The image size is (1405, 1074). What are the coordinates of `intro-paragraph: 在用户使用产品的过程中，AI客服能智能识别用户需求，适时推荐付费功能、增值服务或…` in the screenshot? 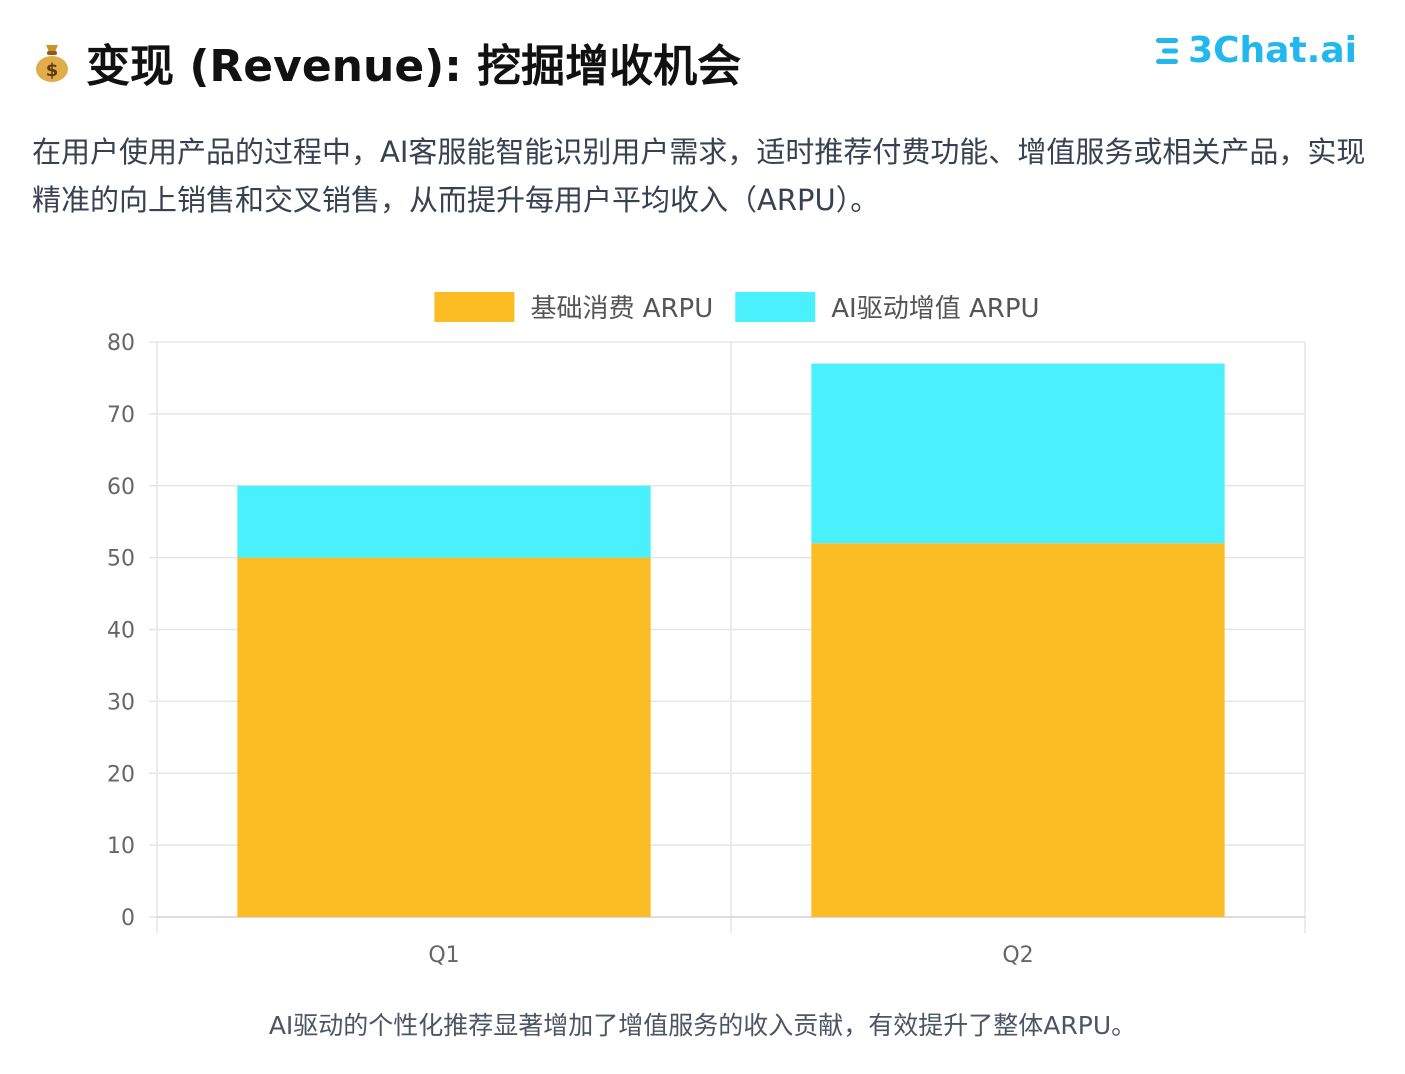 It's located at (699, 176).